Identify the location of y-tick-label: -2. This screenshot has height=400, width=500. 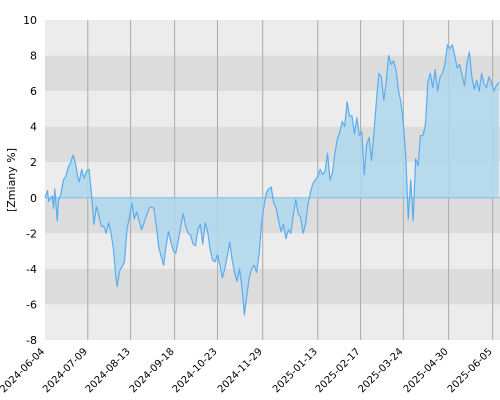
(31, 233).